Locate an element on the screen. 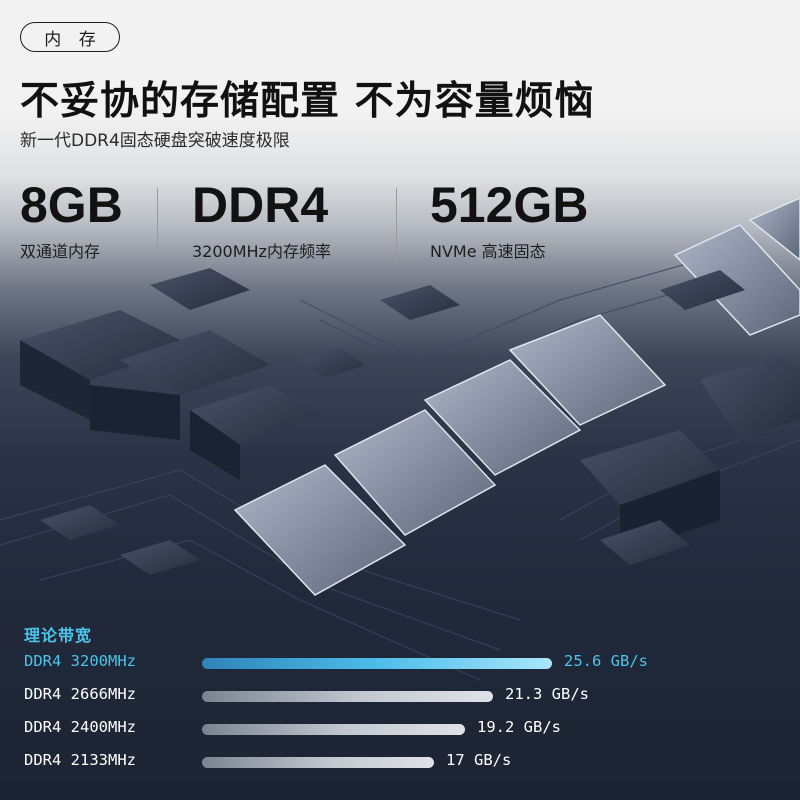  bandwidth-label: DDR4 2133MHz is located at coordinates (80, 760).